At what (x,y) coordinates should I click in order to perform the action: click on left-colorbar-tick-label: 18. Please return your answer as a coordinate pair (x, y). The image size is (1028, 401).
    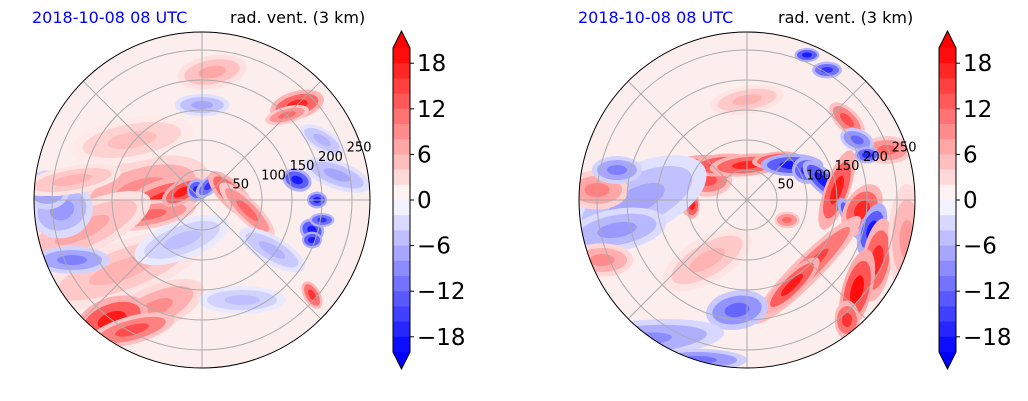
    Looking at the image, I should click on (431, 64).